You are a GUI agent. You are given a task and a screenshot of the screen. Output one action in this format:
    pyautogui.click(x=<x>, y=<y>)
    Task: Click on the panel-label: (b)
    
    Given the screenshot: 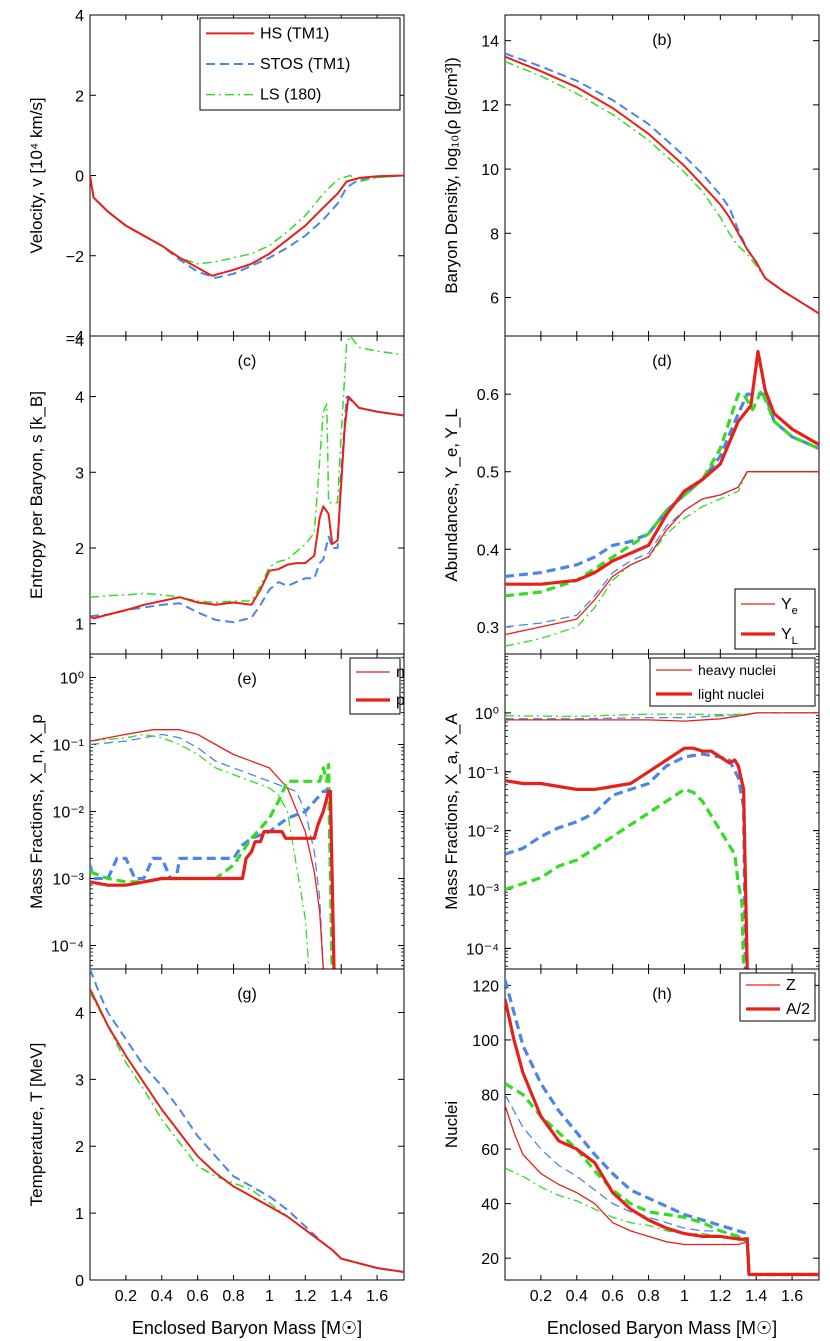 What is the action you would take?
    pyautogui.click(x=662, y=40)
    